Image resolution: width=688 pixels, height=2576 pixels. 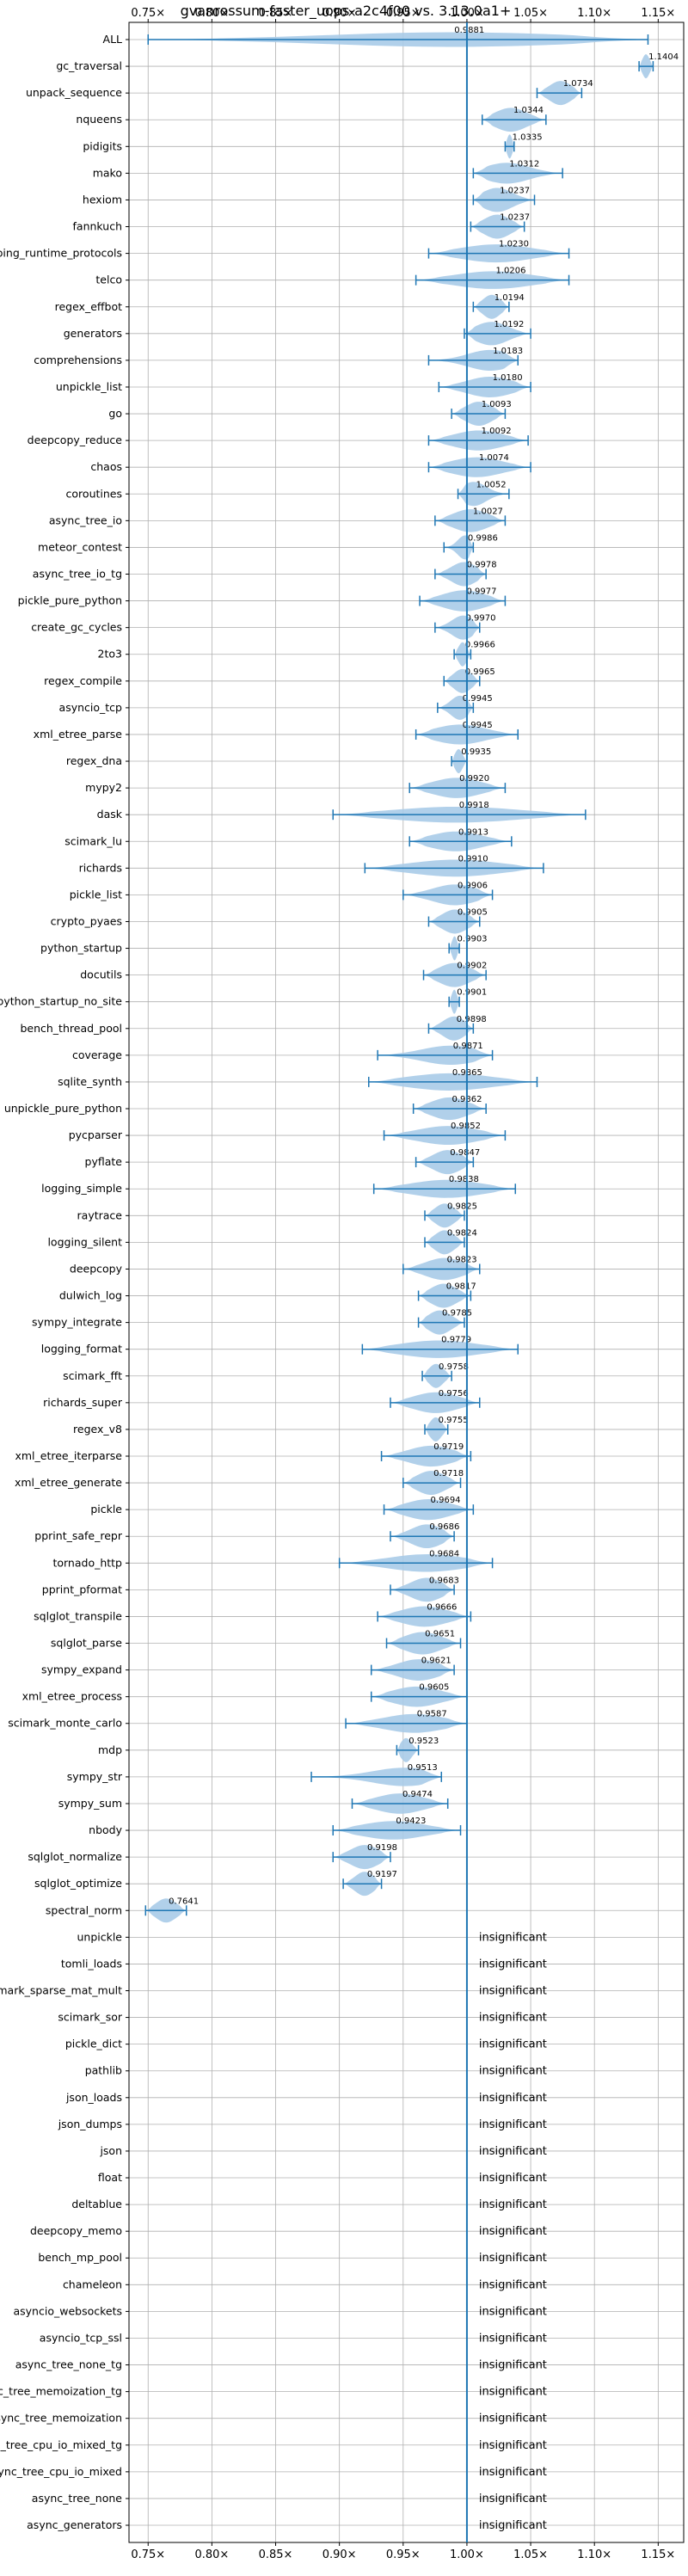 What do you see at coordinates (77, 627) in the screenshot?
I see `category-label: create_gc_cycles` at bounding box center [77, 627].